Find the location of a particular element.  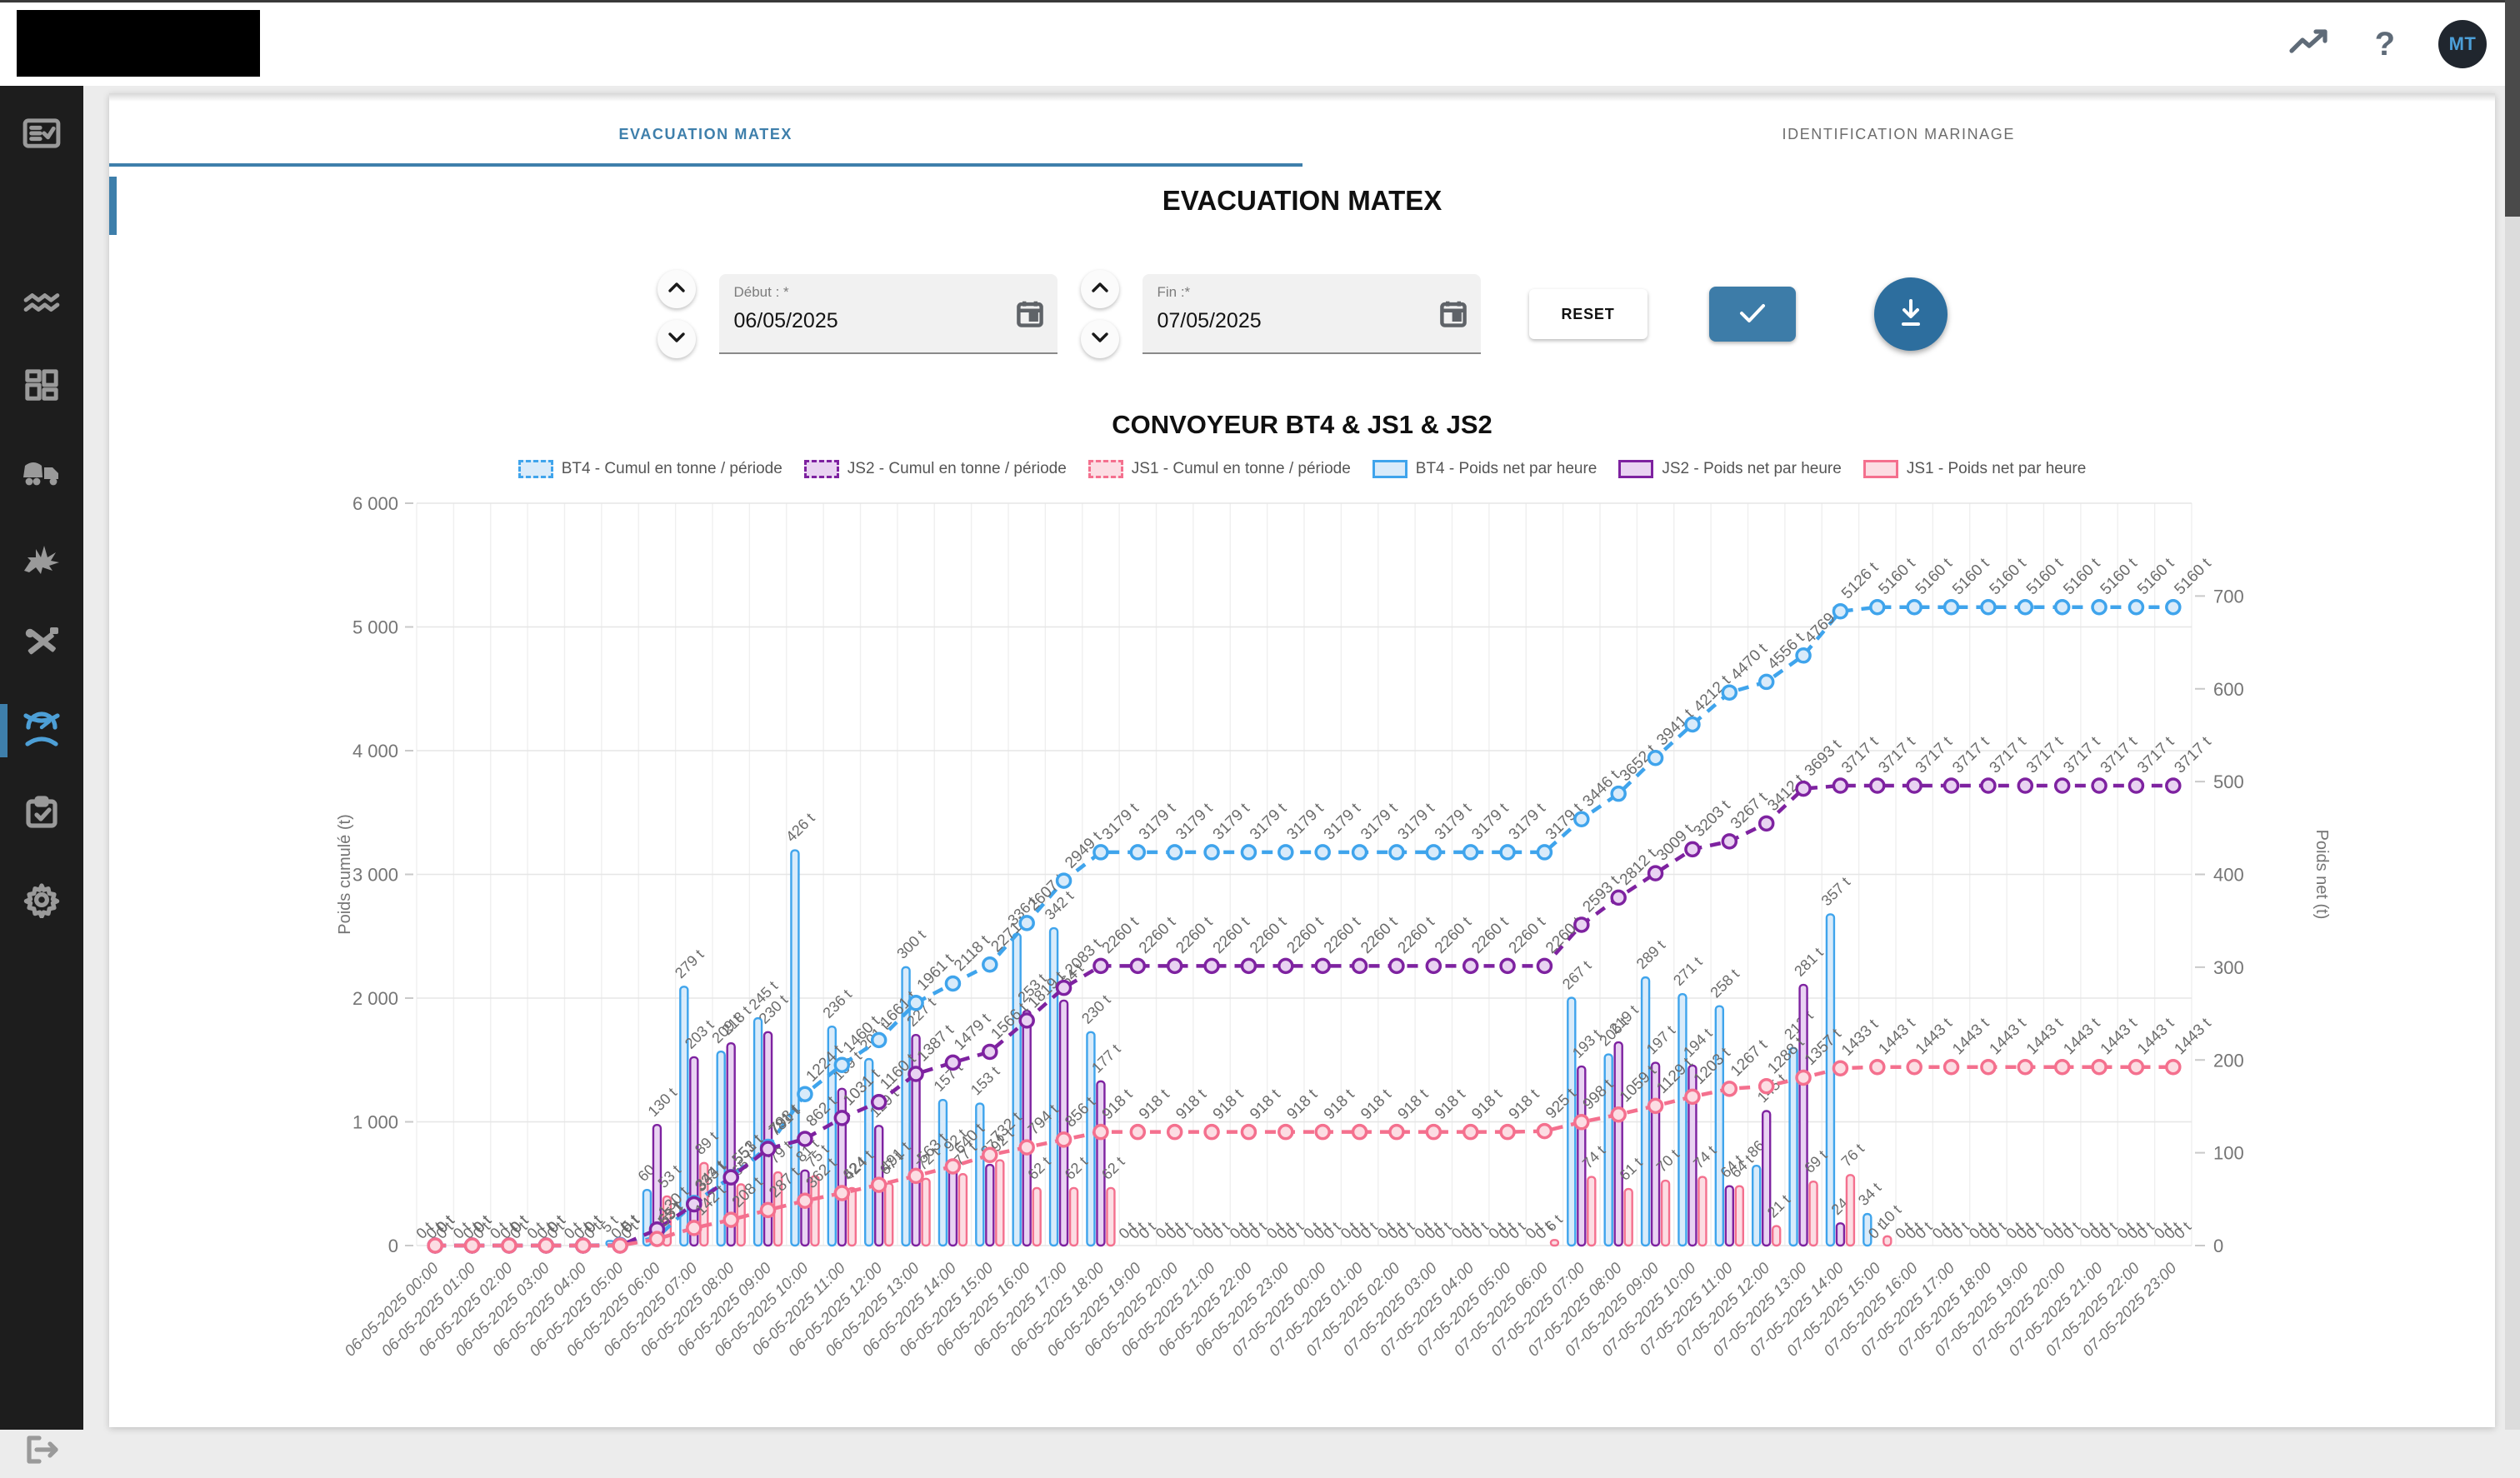

svg-text: 1267 t is located at coordinates (1750, 1059).